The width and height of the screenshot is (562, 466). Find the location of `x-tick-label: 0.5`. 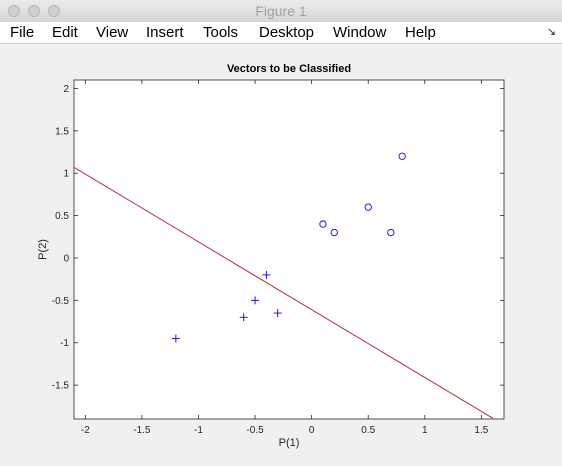

x-tick-label: 0.5 is located at coordinates (368, 430).